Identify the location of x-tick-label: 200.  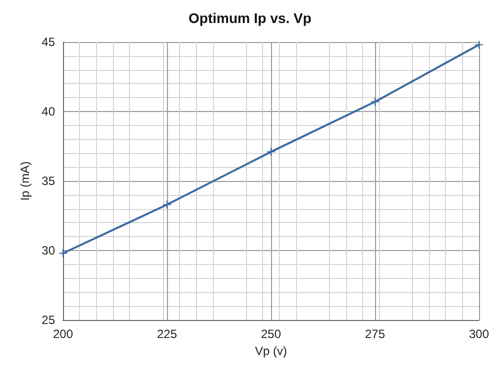
(63, 334).